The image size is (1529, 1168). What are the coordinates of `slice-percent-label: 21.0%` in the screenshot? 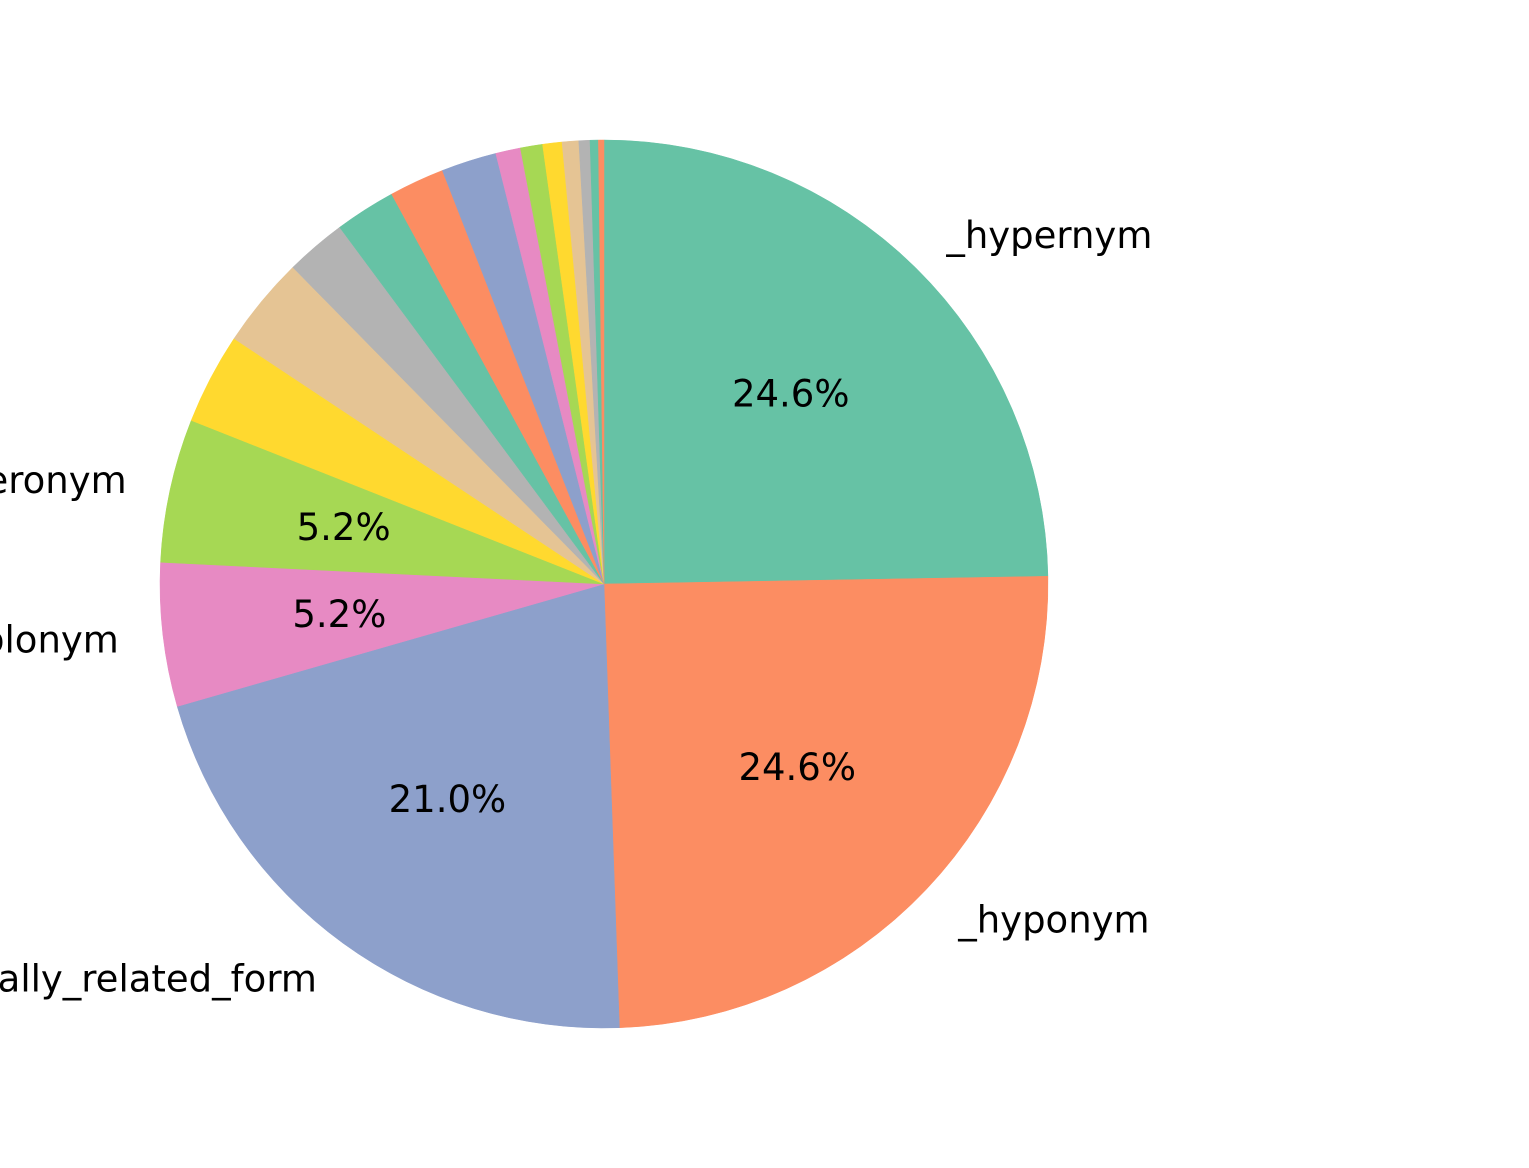 It's located at (448, 799).